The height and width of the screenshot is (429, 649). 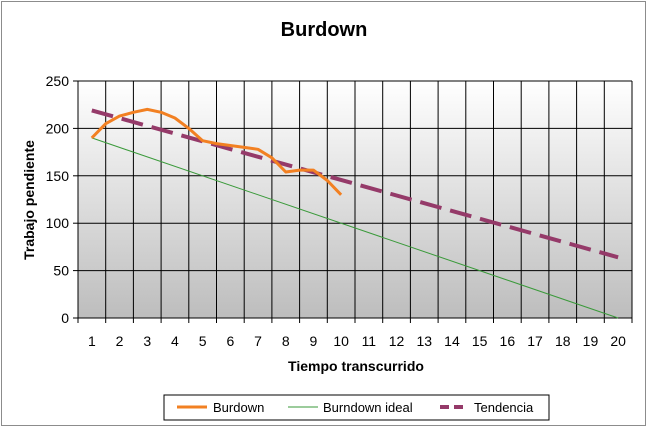 I want to click on x-tick-label: 20, so click(x=618, y=341).